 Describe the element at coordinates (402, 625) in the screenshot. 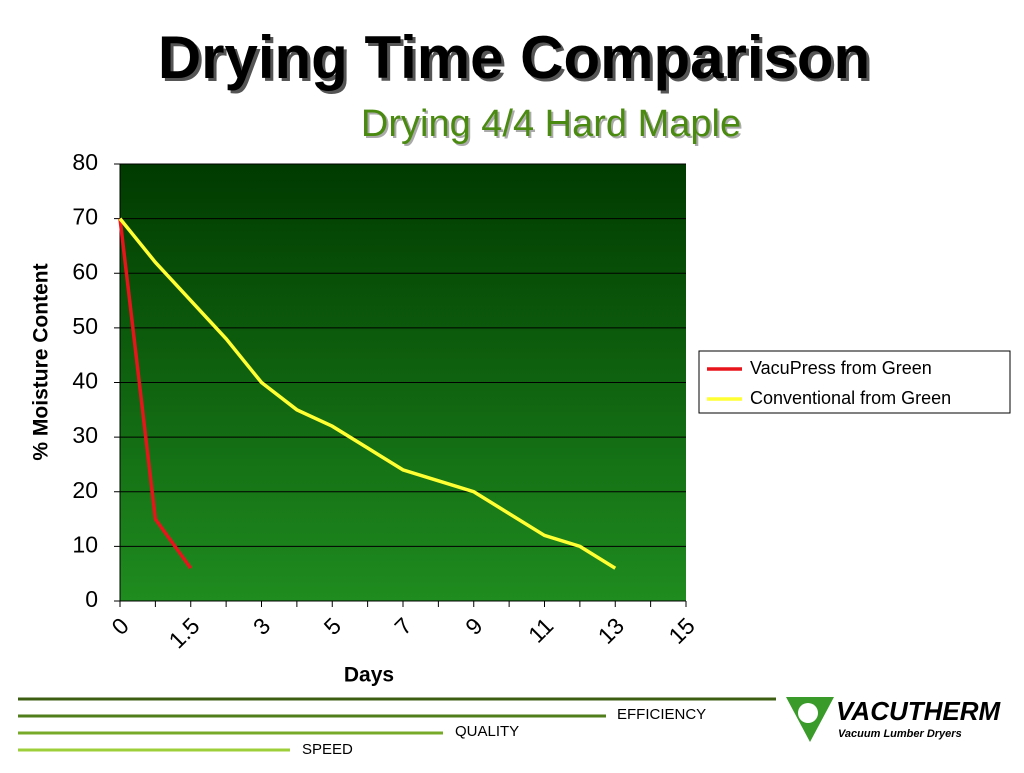

I see `x-tick-label: 7` at that location.